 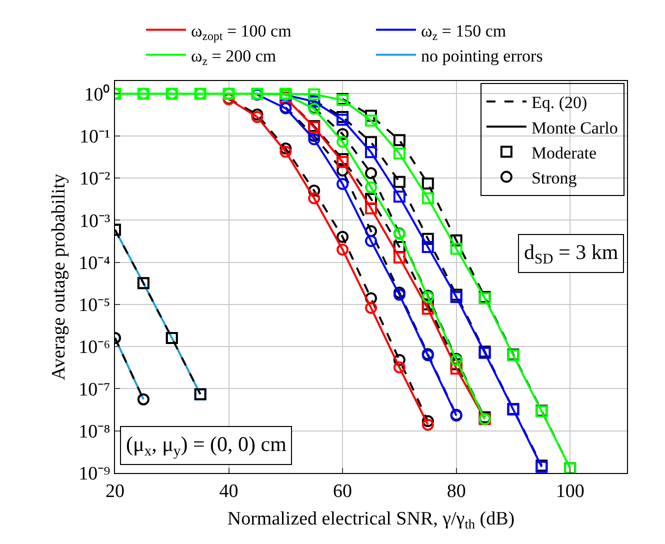 What do you see at coordinates (241, 32) in the screenshot?
I see `legend-label: ω$_{z}$$_{opt}$ = 100 cm` at bounding box center [241, 32].